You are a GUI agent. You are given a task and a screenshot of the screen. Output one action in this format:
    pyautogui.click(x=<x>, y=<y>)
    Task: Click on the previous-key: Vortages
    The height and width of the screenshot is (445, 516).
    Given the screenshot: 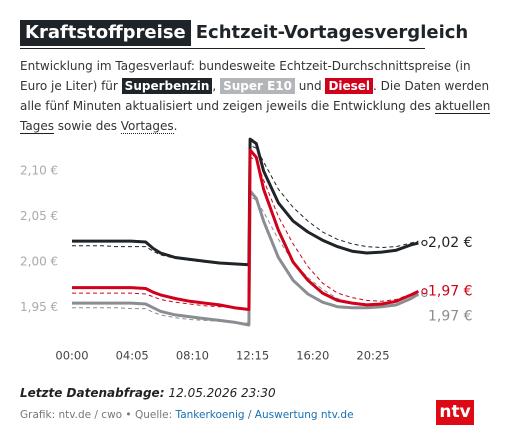 What is the action you would take?
    pyautogui.click(x=147, y=126)
    